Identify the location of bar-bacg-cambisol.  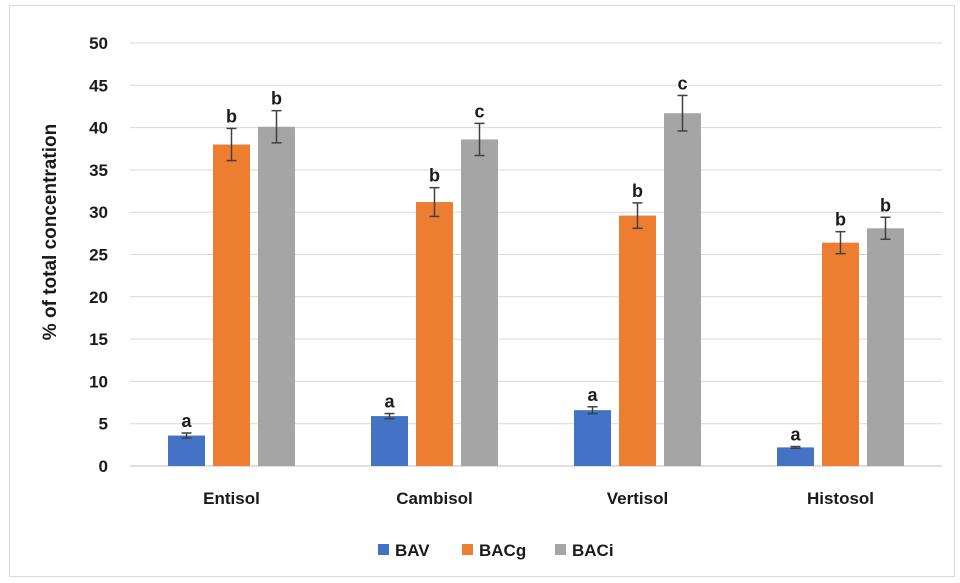
(434, 334).